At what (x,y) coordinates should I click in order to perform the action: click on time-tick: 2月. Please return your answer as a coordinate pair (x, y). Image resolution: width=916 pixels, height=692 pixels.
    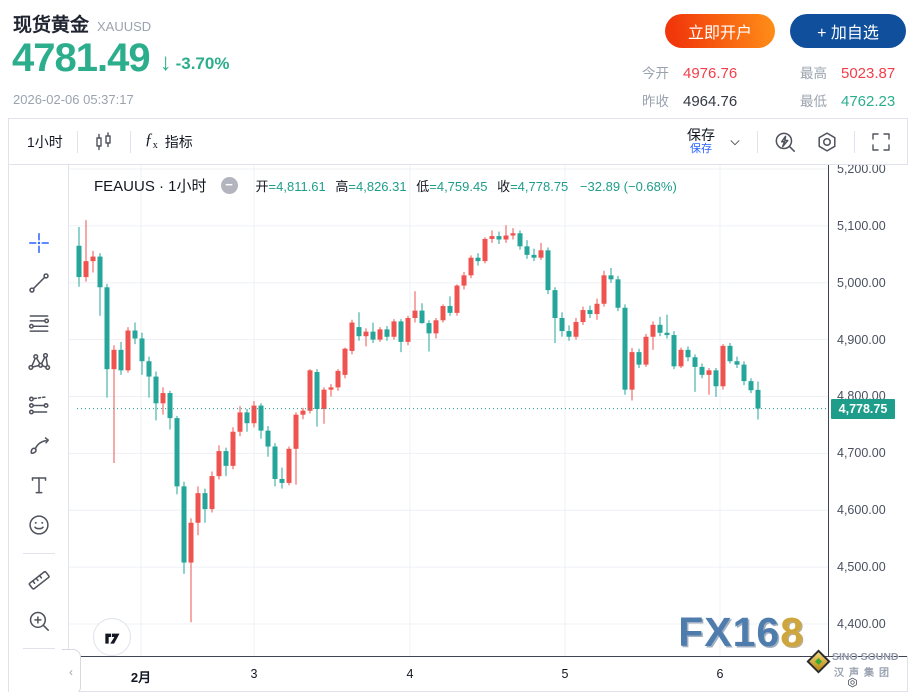
    Looking at the image, I should click on (141, 677).